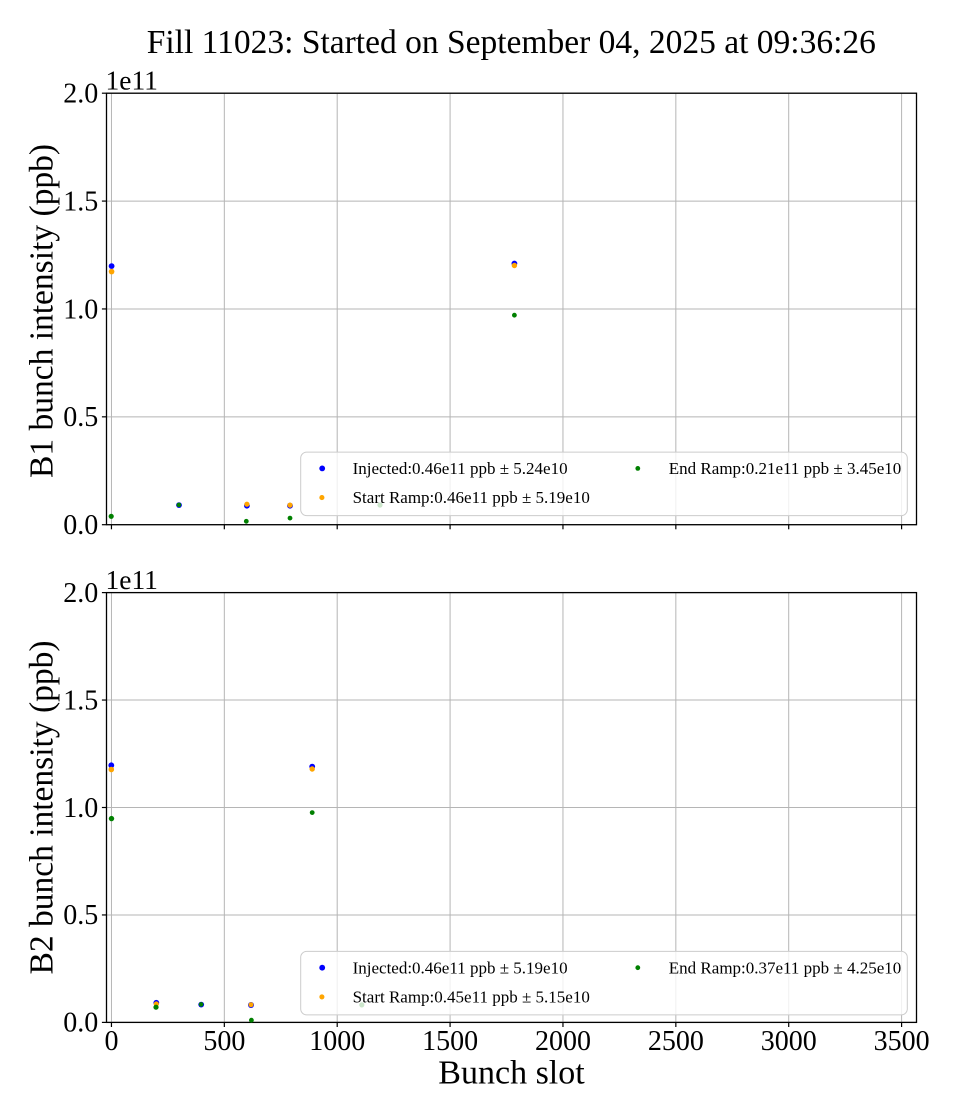 The width and height of the screenshot is (960, 1120). Describe the element at coordinates (337, 1041) in the screenshot. I see `svg-text: 1000` at that location.